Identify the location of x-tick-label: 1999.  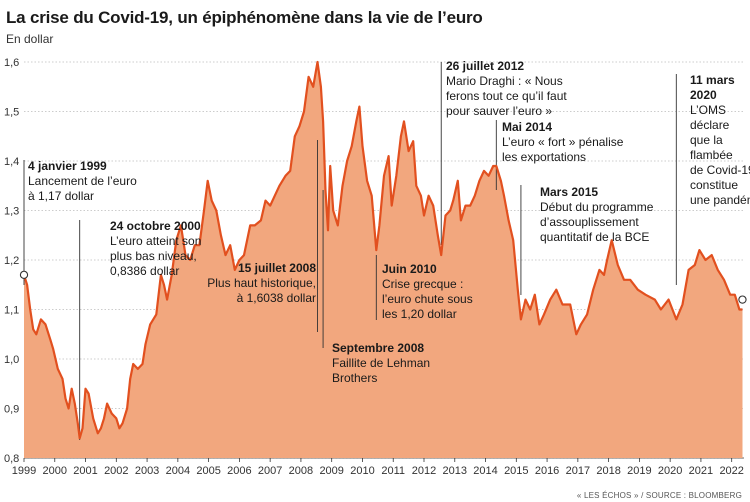
(24, 471).